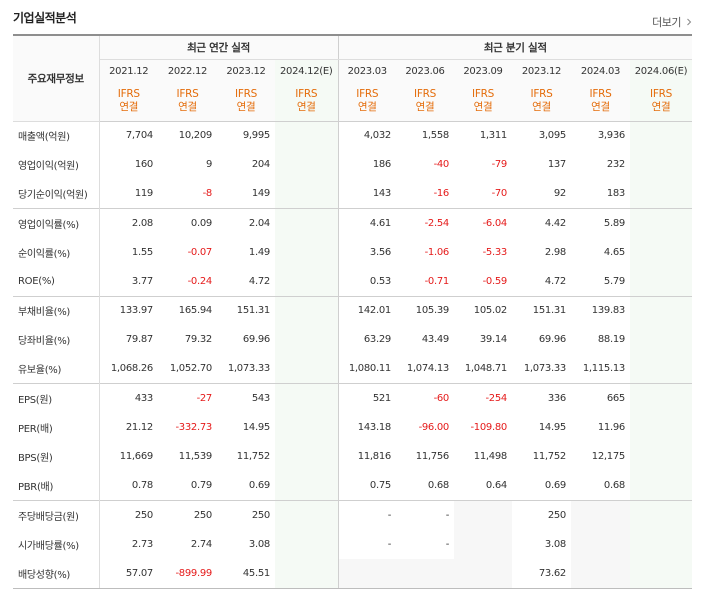  I want to click on table-cell: 433, so click(128, 398).